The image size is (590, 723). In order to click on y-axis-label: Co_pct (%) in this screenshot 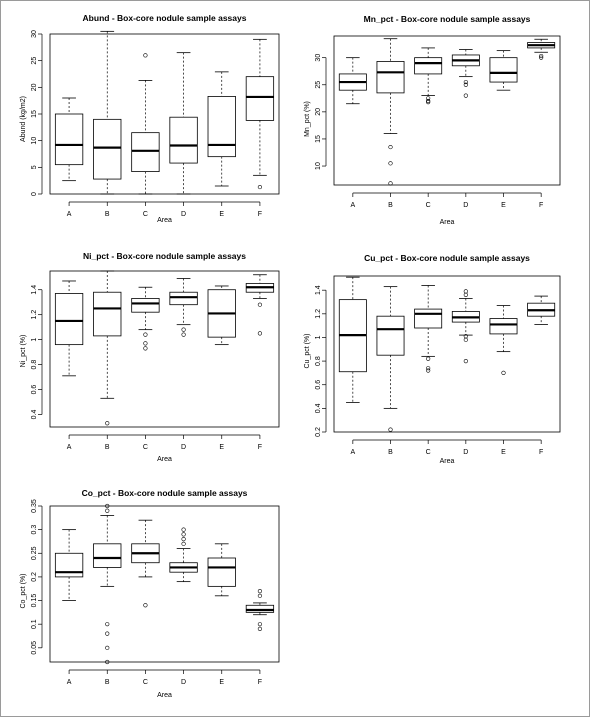, I will do `click(23, 590)`.